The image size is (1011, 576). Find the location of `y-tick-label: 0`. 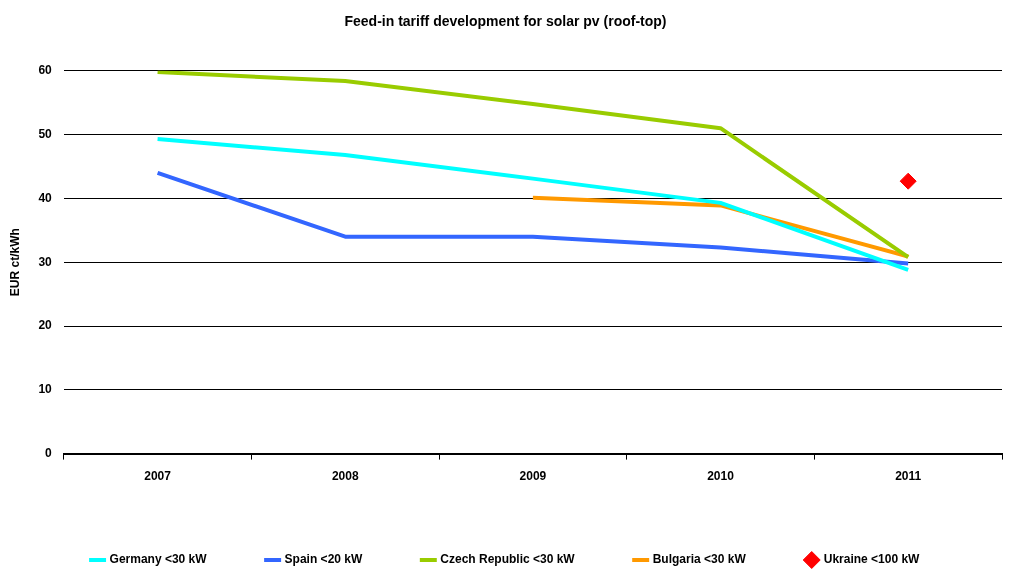

y-tick-label: 0 is located at coordinates (49, 452).